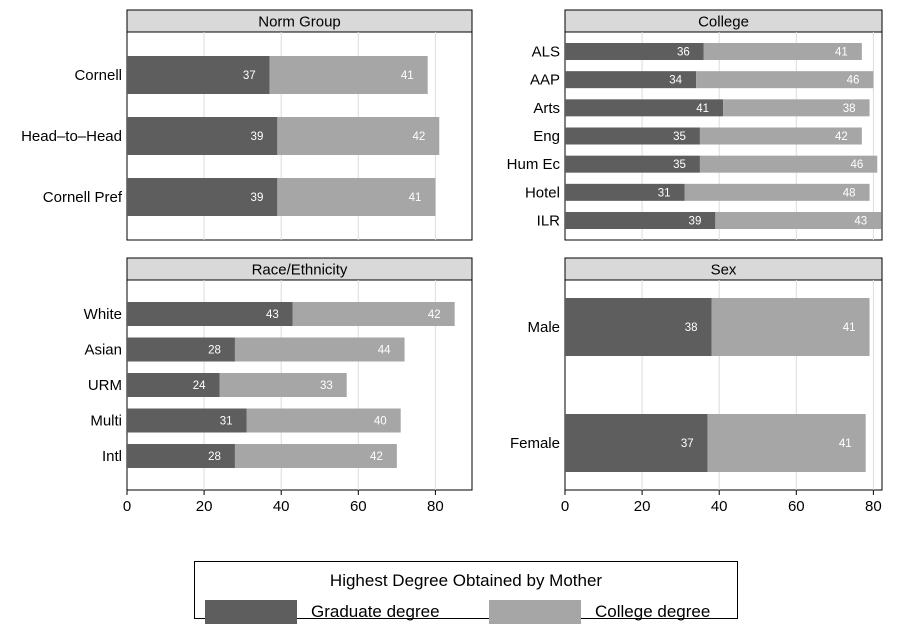 This screenshot has width=897, height=625. I want to click on data-label: 48, so click(849, 193).